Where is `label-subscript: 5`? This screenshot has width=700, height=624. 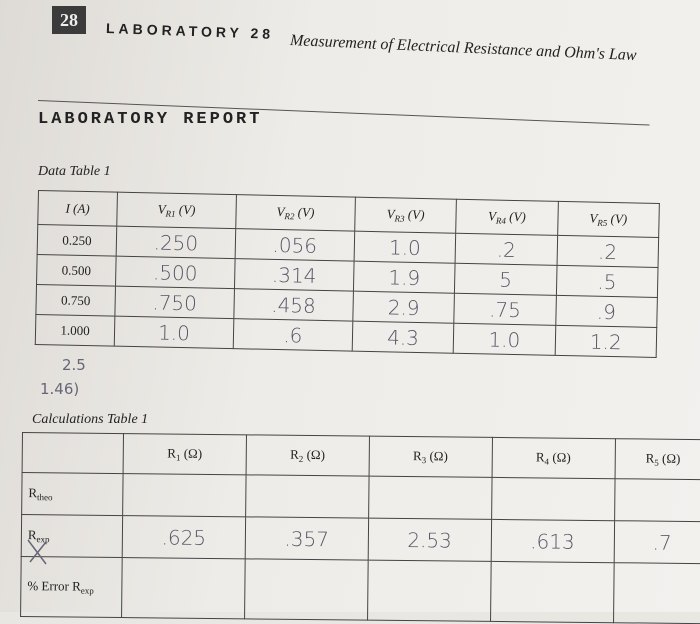 label-subscript: 5 is located at coordinates (656, 462).